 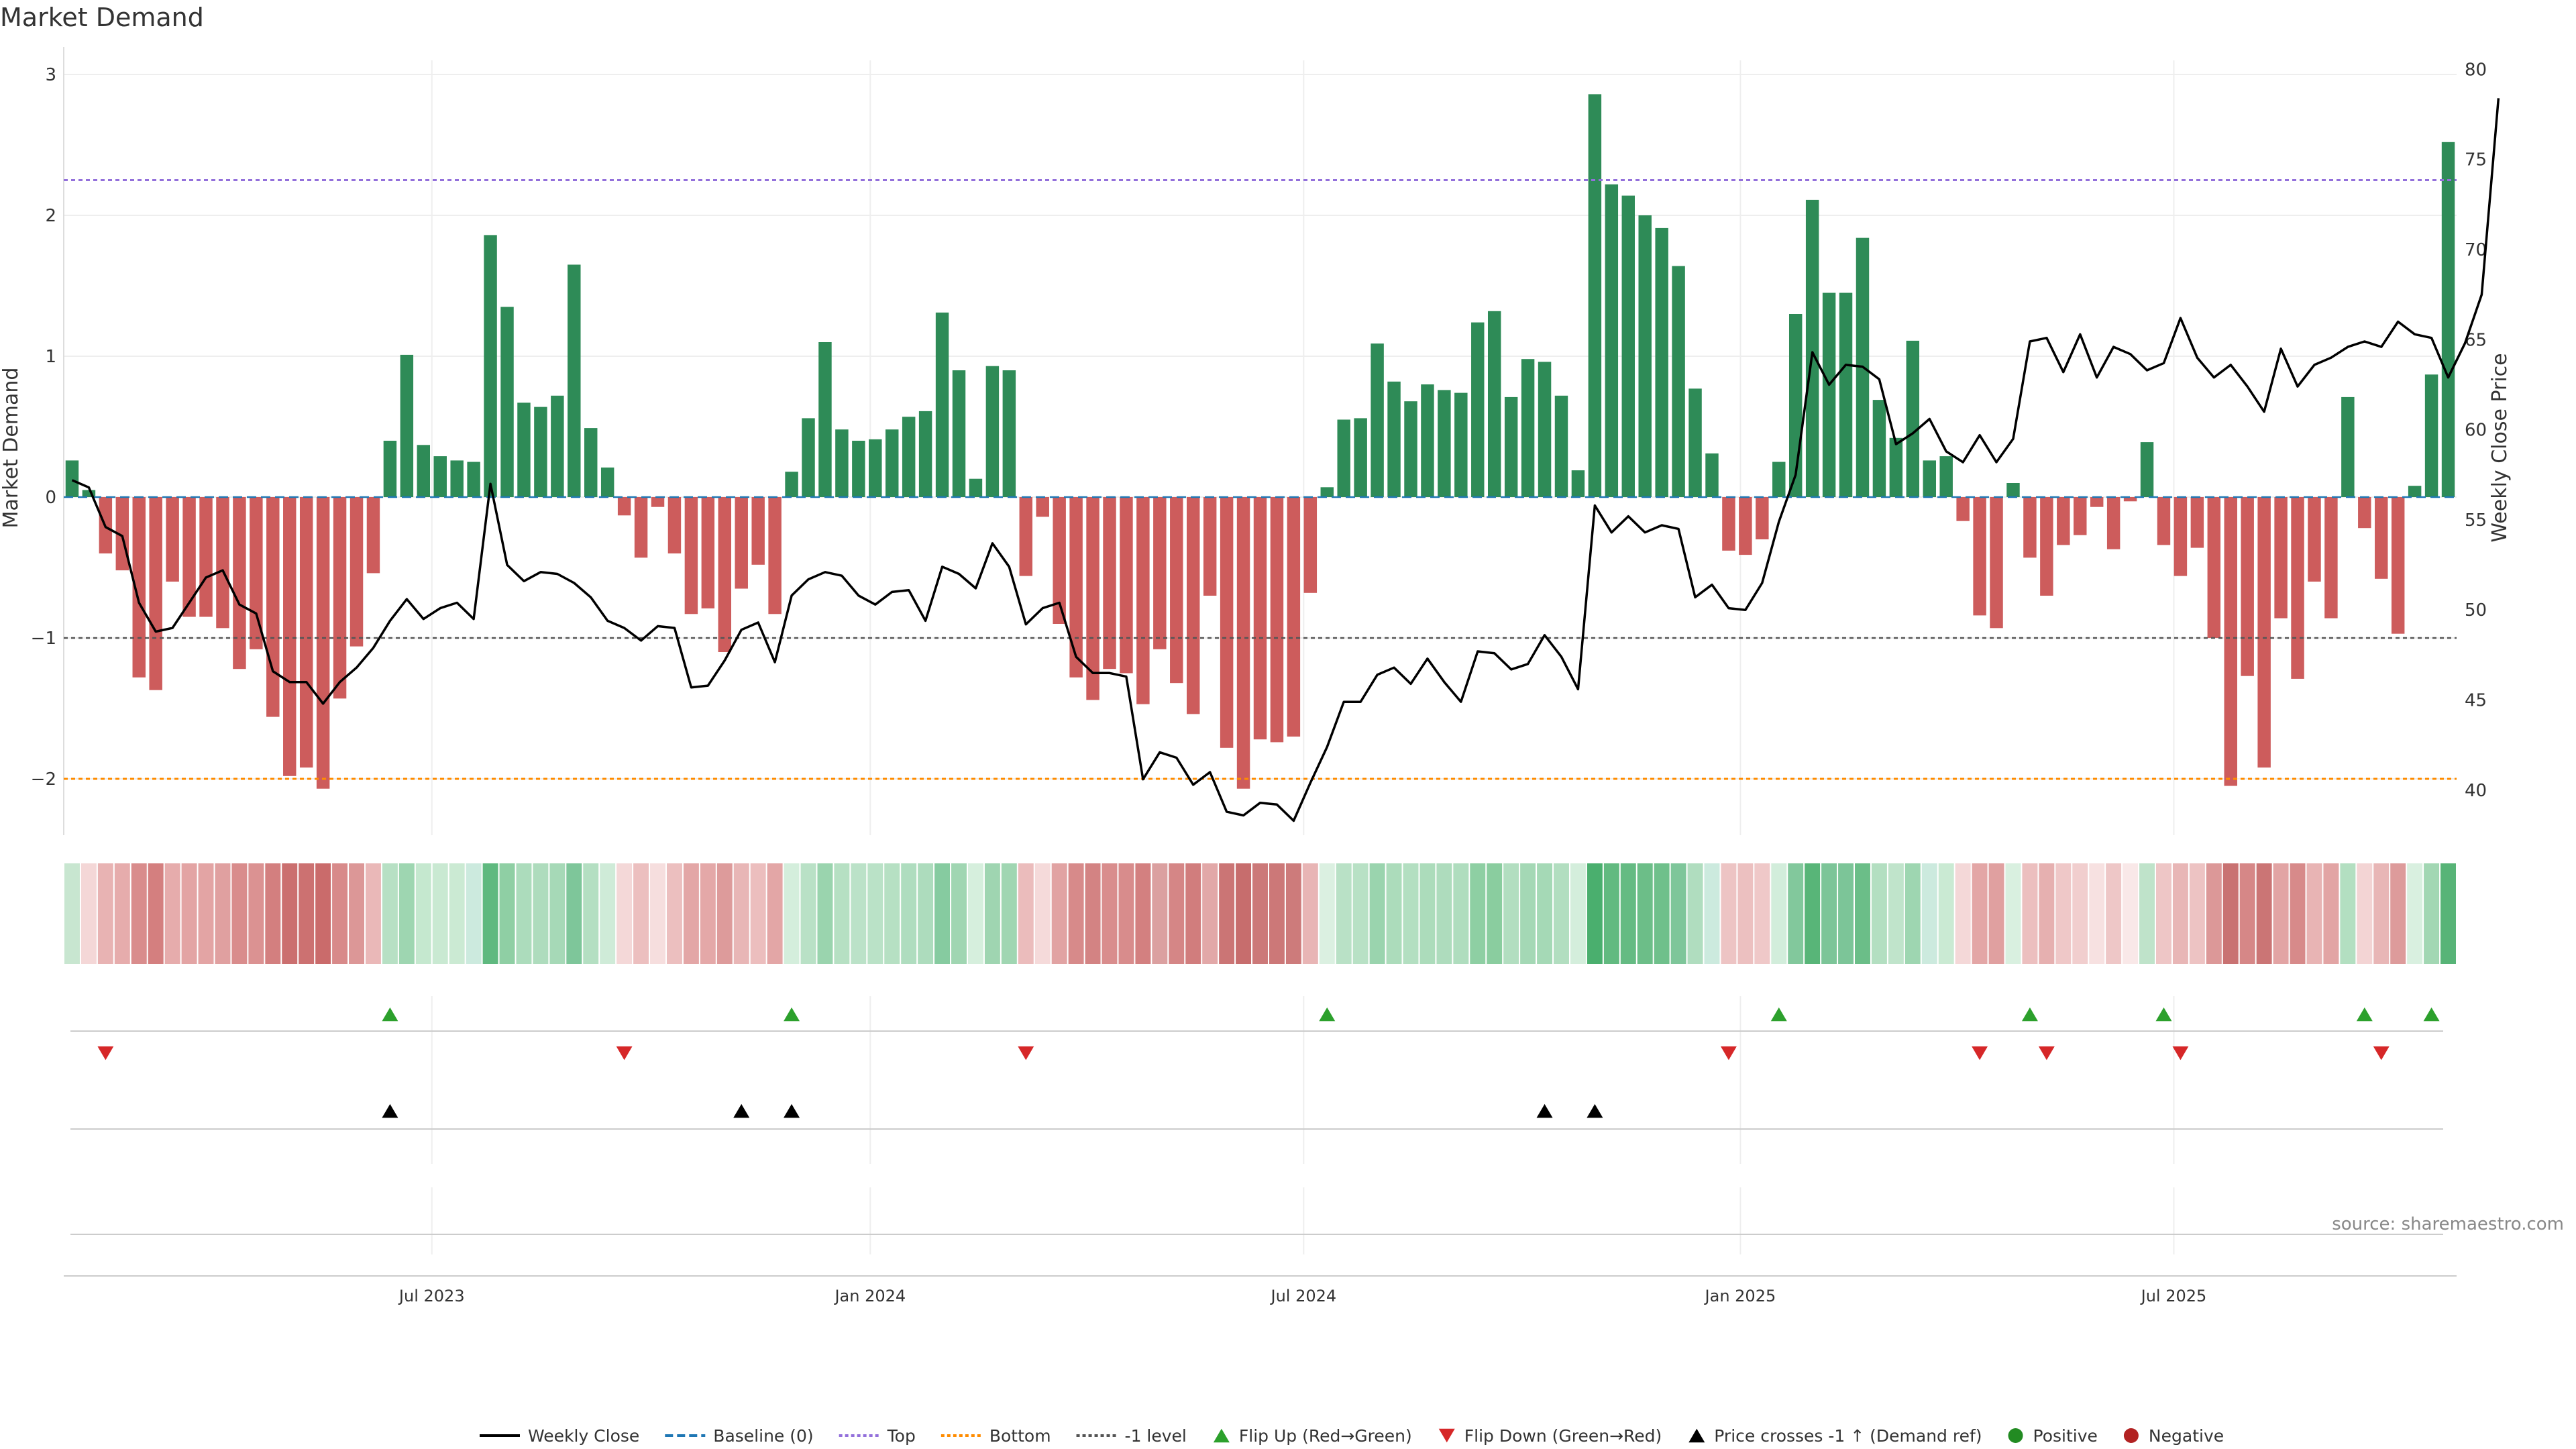 I want to click on x-tick-label: Jul 2024, so click(x=1303, y=1296).